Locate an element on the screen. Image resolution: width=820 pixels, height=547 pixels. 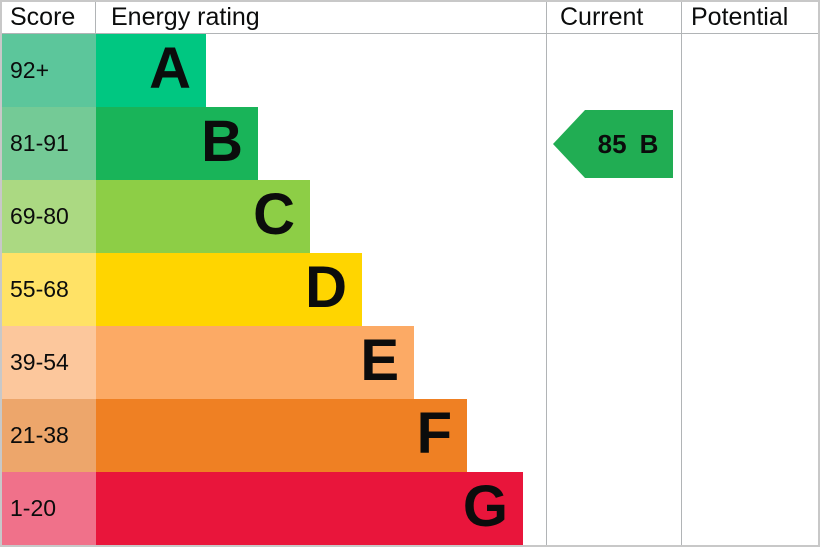
band-letter-g: G is located at coordinates (485, 506).